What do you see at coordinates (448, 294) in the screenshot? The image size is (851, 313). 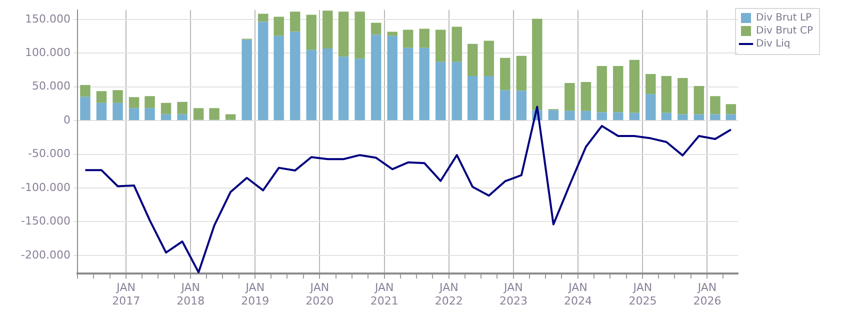 I see `x-tick-label: JAN 2022` at bounding box center [448, 294].